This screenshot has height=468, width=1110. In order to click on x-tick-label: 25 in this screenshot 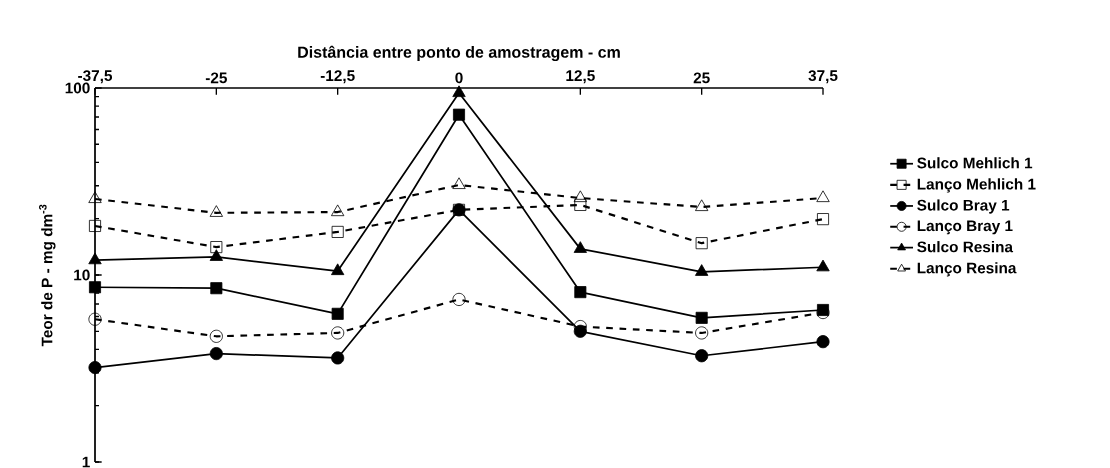, I will do `click(701, 78)`.